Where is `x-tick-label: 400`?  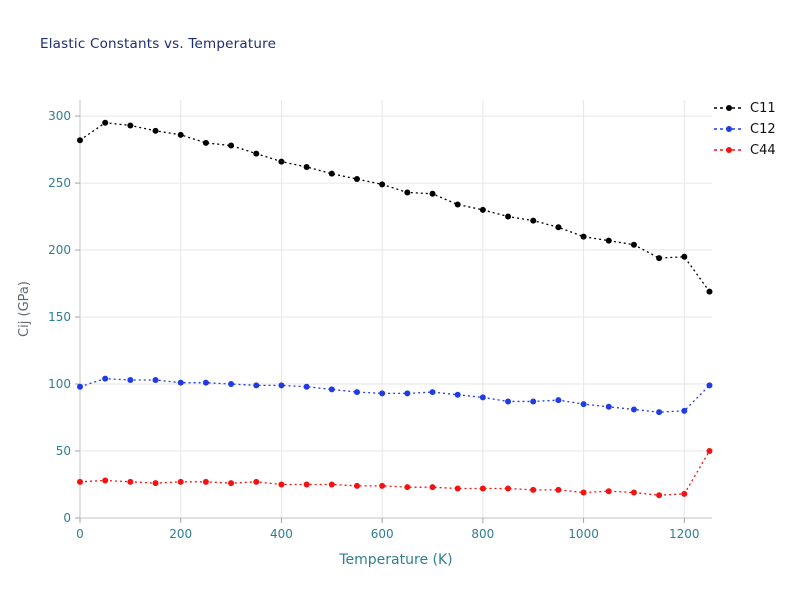
x-tick-label: 400 is located at coordinates (281, 534).